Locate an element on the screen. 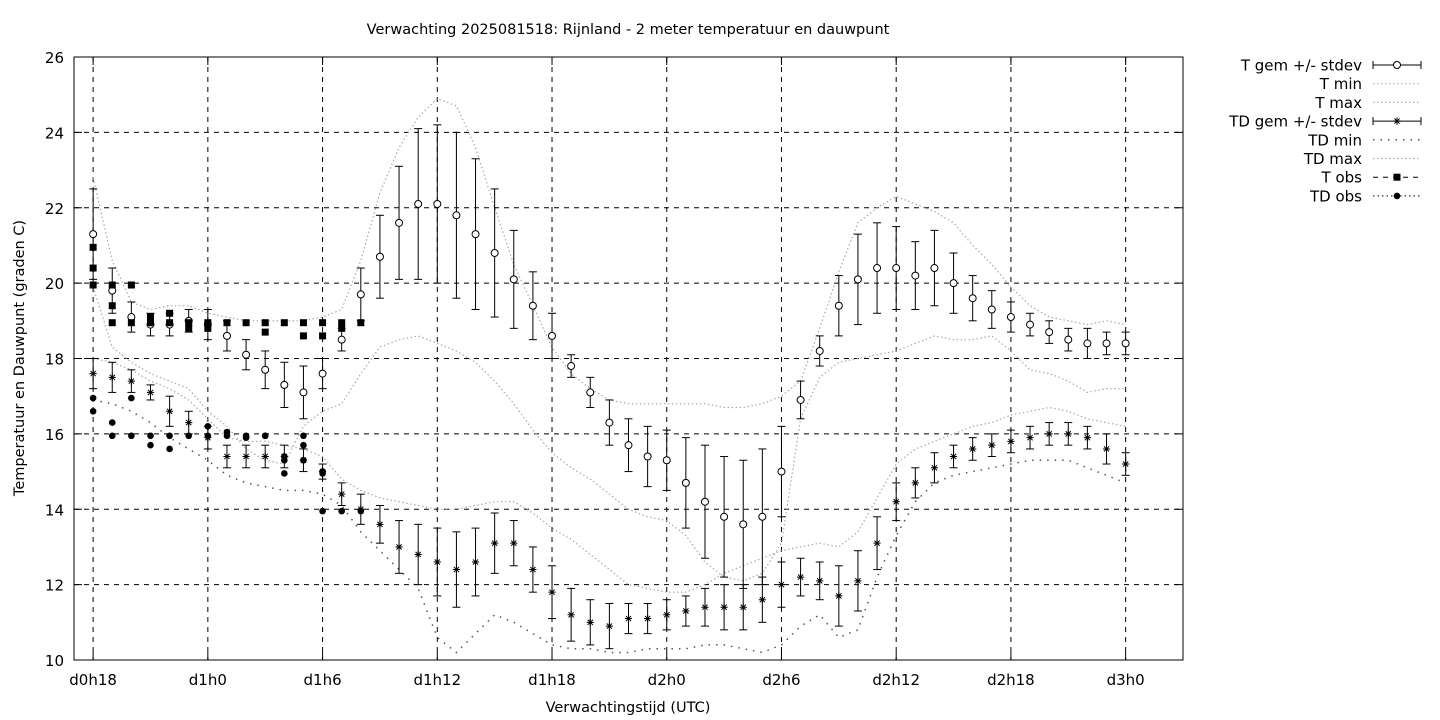 The width and height of the screenshot is (1440, 720). legend-item: T gem +/- stdev is located at coordinates (1331, 66).